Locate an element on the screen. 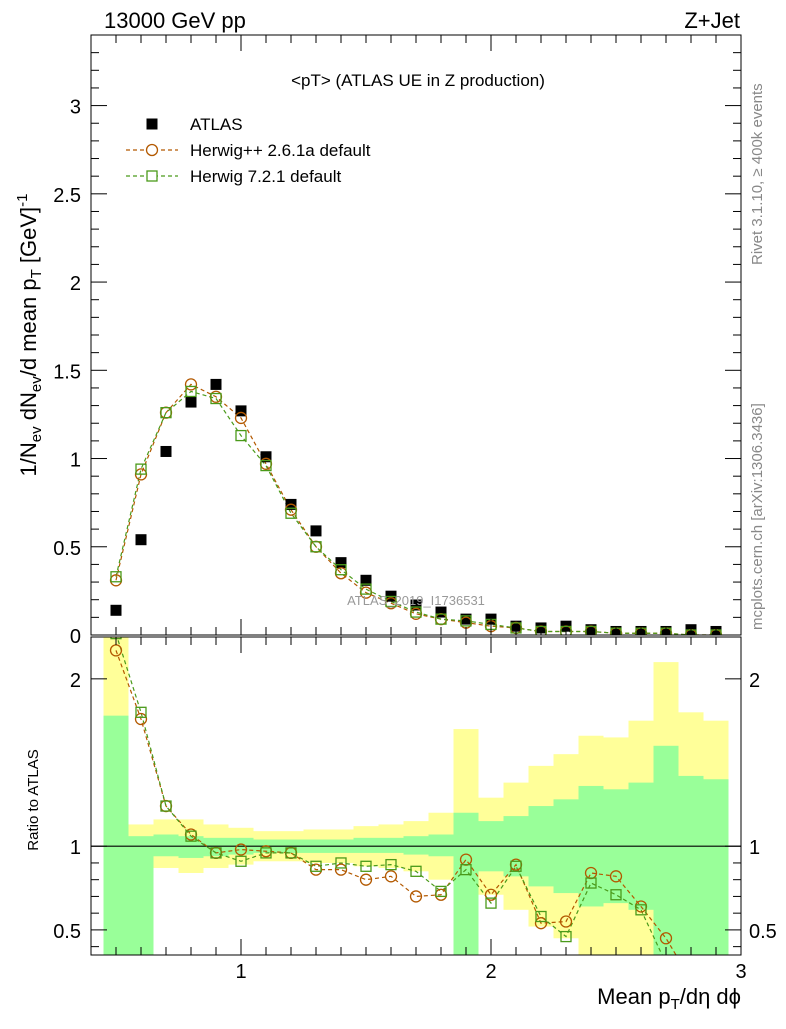 The width and height of the screenshot is (786, 1029). ratio-y-tick-label-right: 2 is located at coordinates (754, 681).